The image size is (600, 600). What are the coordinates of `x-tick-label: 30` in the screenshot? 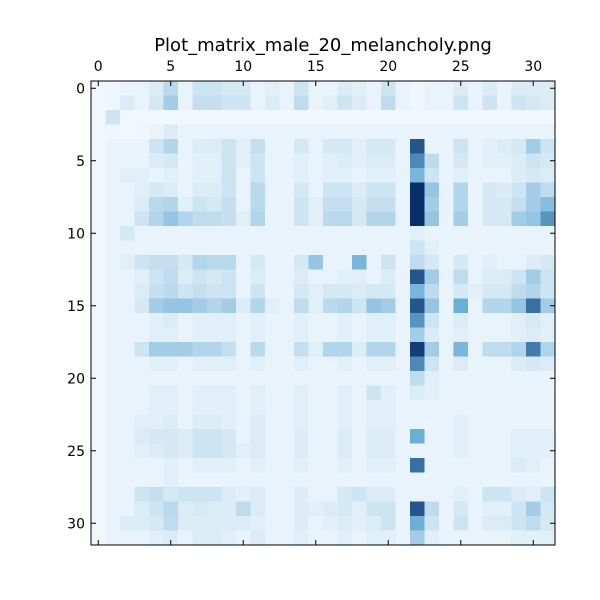 It's located at (533, 67).